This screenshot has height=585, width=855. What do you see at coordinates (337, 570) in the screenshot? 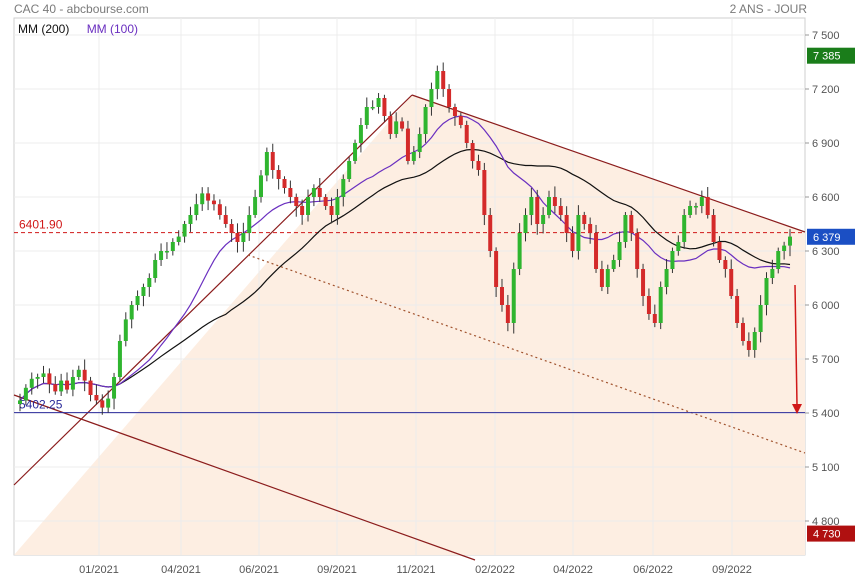
I see `x-tick-label: 09/2021` at bounding box center [337, 570].